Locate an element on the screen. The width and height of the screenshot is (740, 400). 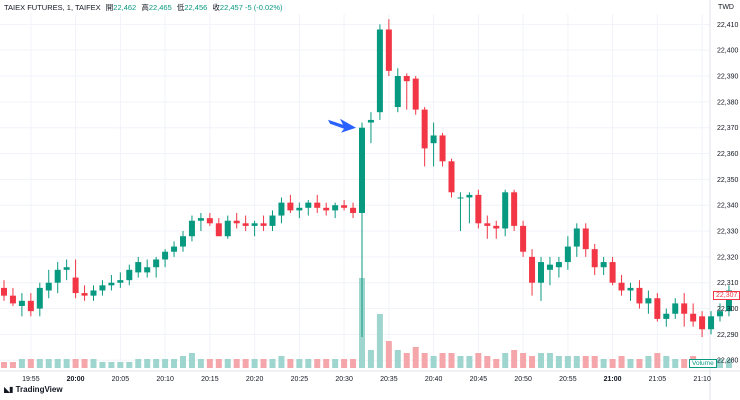
low-value: 22,456 is located at coordinates (196, 7).